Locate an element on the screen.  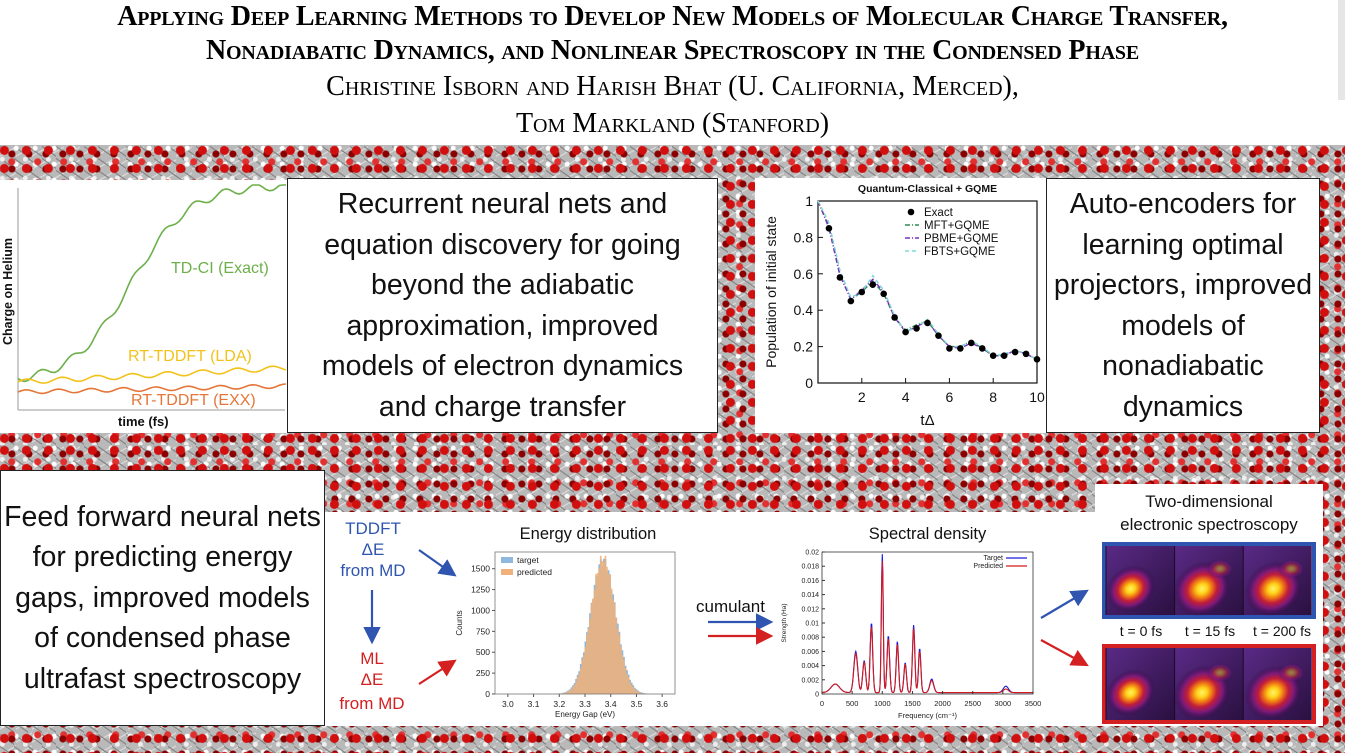
population-xtick-label: 8 is located at coordinates (993, 397).